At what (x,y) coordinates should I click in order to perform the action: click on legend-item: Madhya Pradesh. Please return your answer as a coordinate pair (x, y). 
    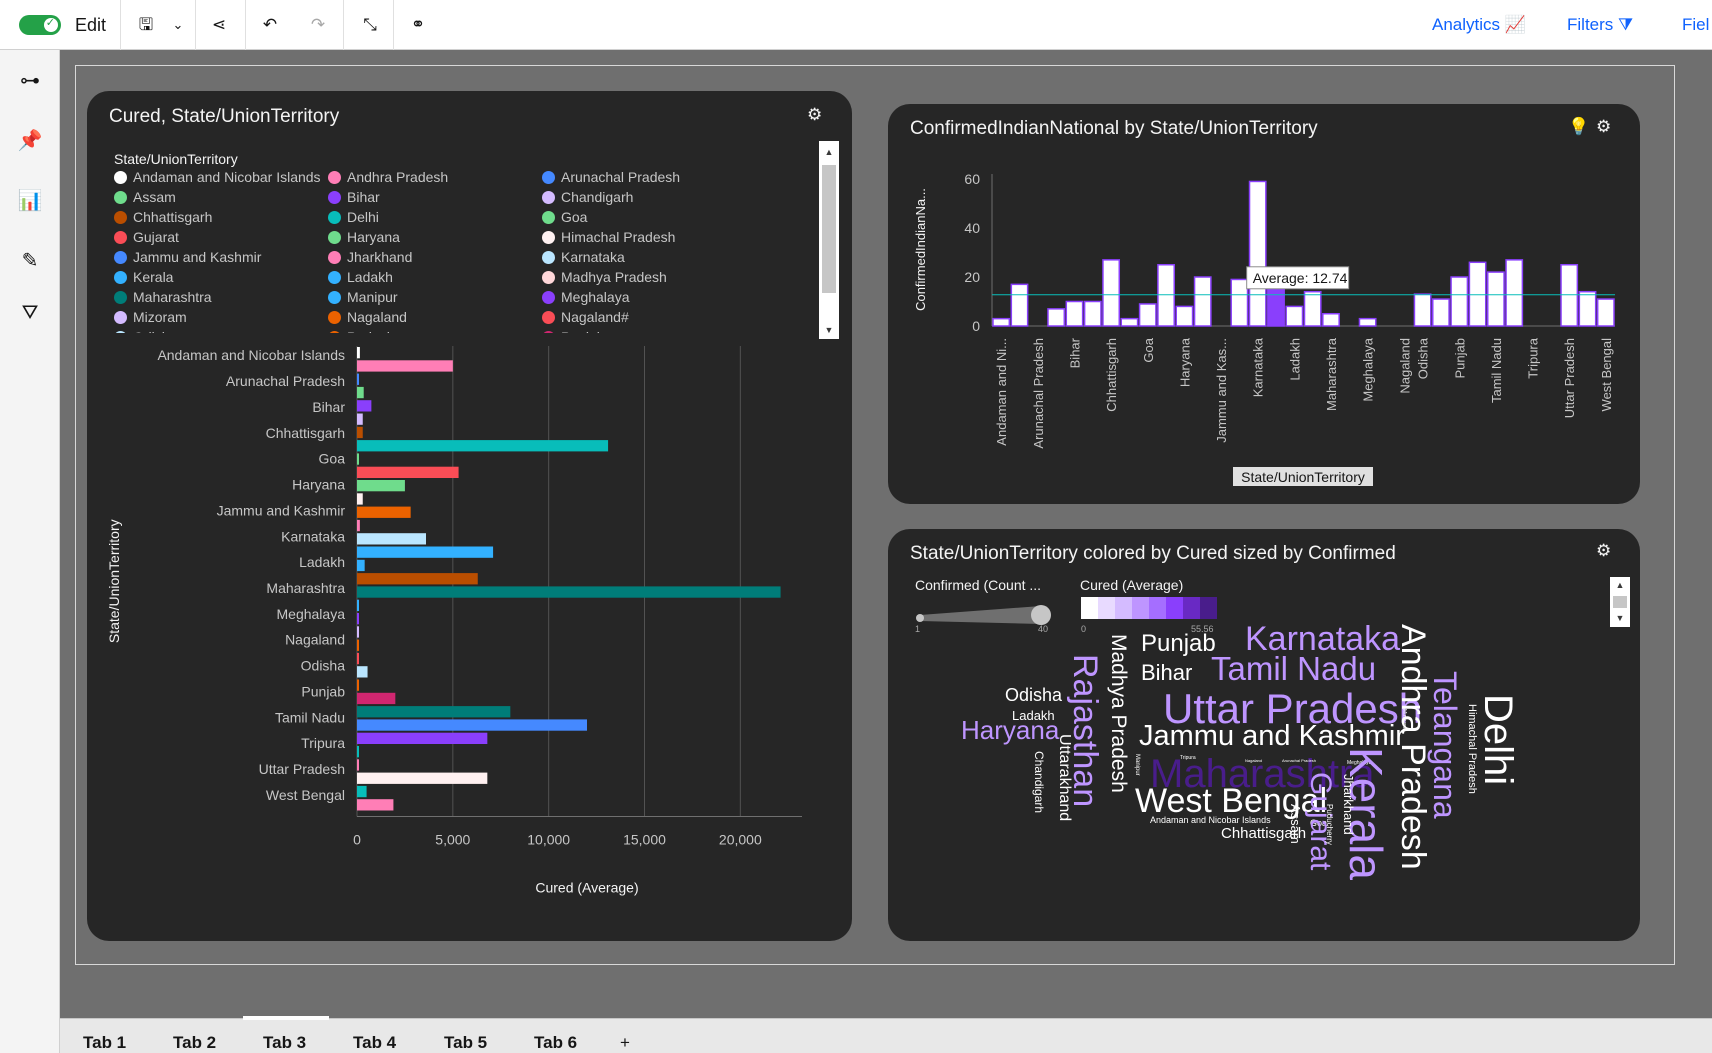
    Looking at the image, I should click on (604, 277).